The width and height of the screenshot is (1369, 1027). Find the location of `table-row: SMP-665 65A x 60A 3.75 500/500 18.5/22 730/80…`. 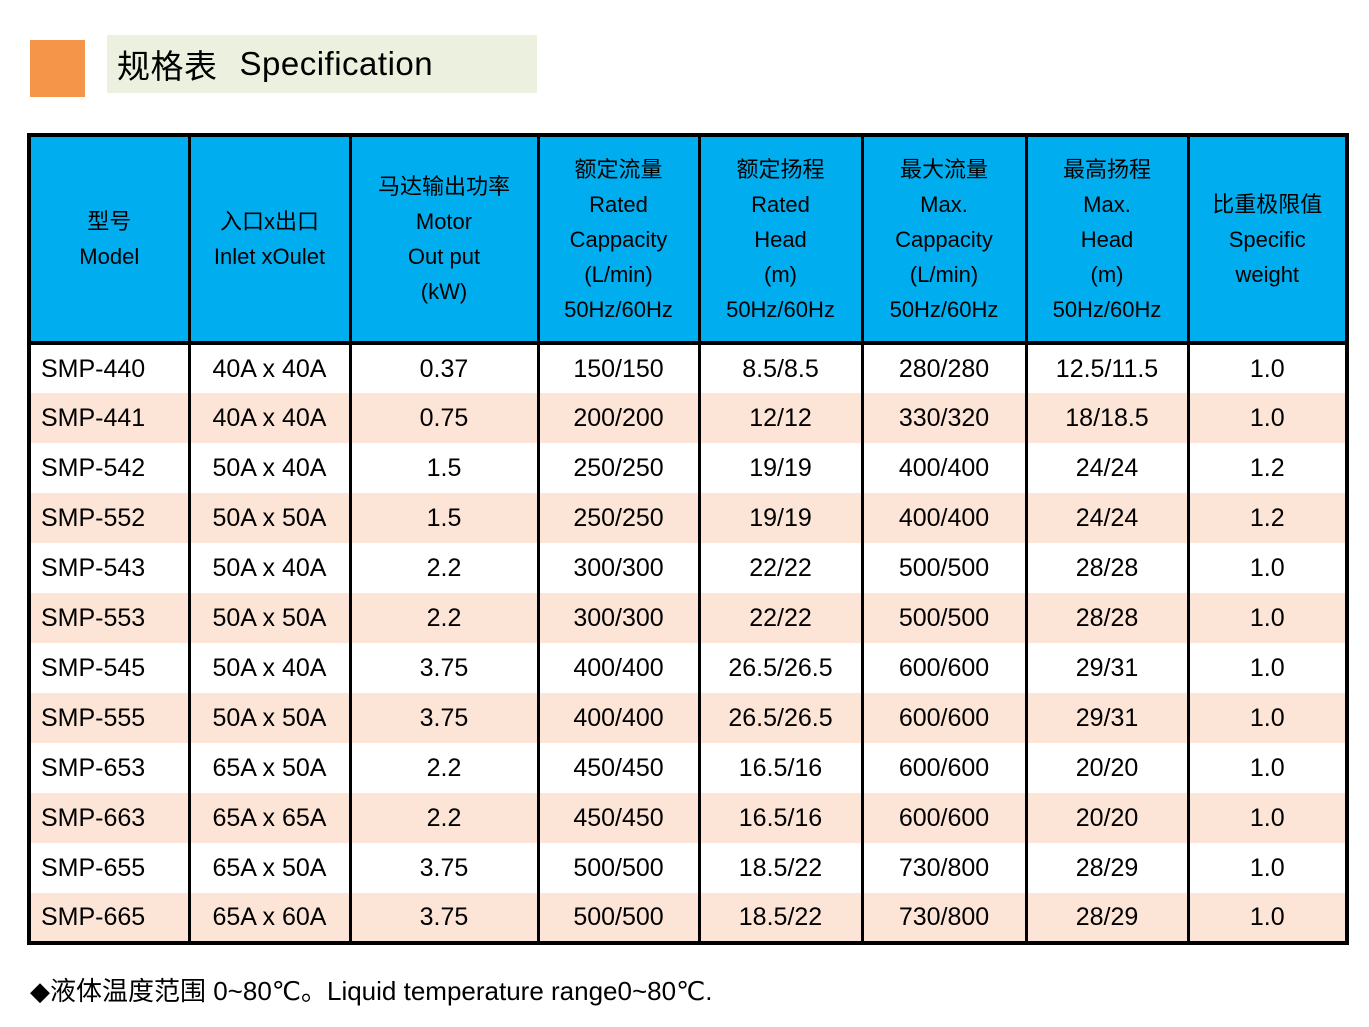

table-row: SMP-665 65A x 60A 3.75 500/500 18.5/22 730/80… is located at coordinates (688, 918).